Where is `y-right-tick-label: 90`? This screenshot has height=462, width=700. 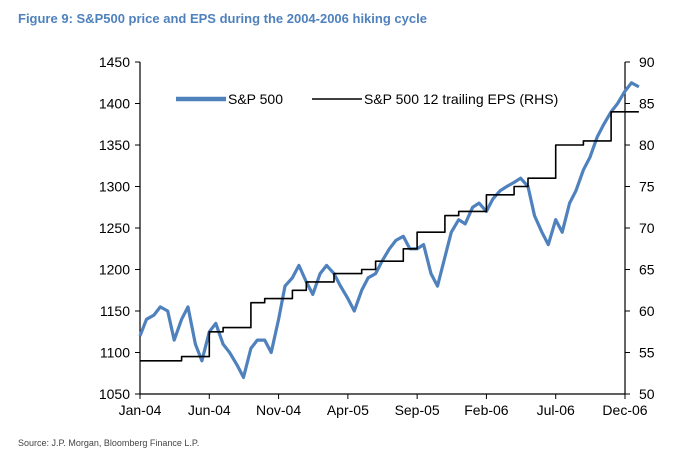 y-right-tick-label: 90 is located at coordinates (647, 62).